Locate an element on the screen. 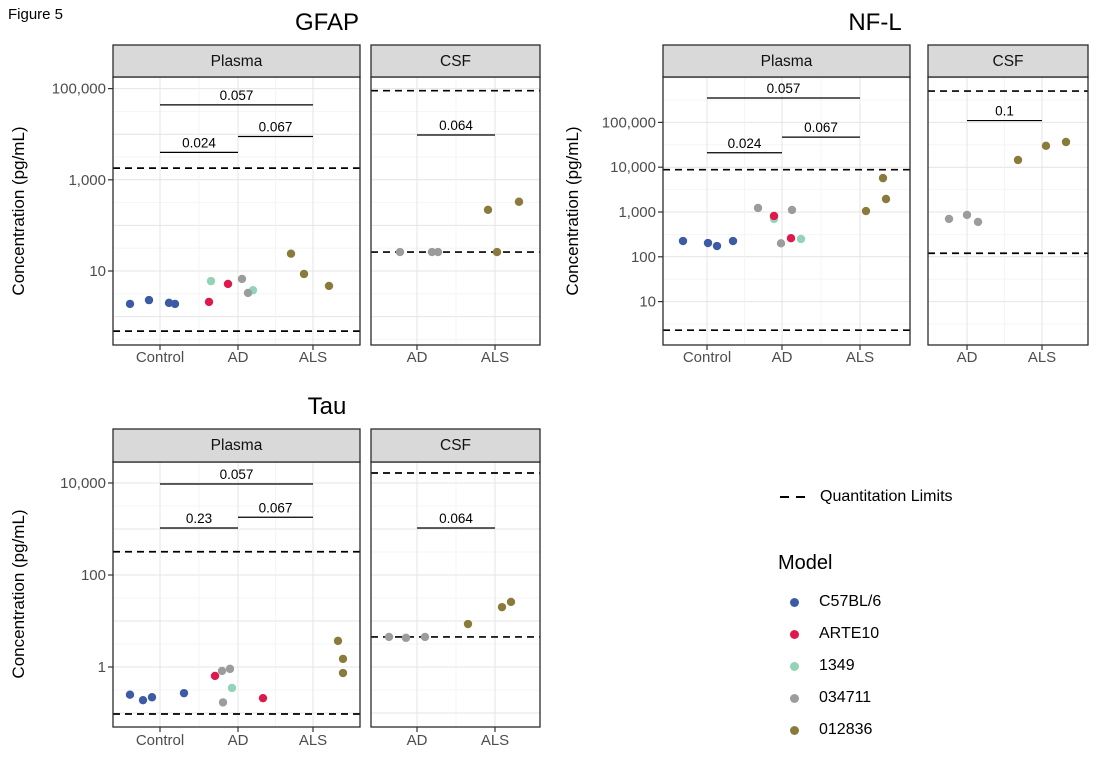 The image size is (1098, 759). y-tick-label: 1,000 is located at coordinates (87, 180).